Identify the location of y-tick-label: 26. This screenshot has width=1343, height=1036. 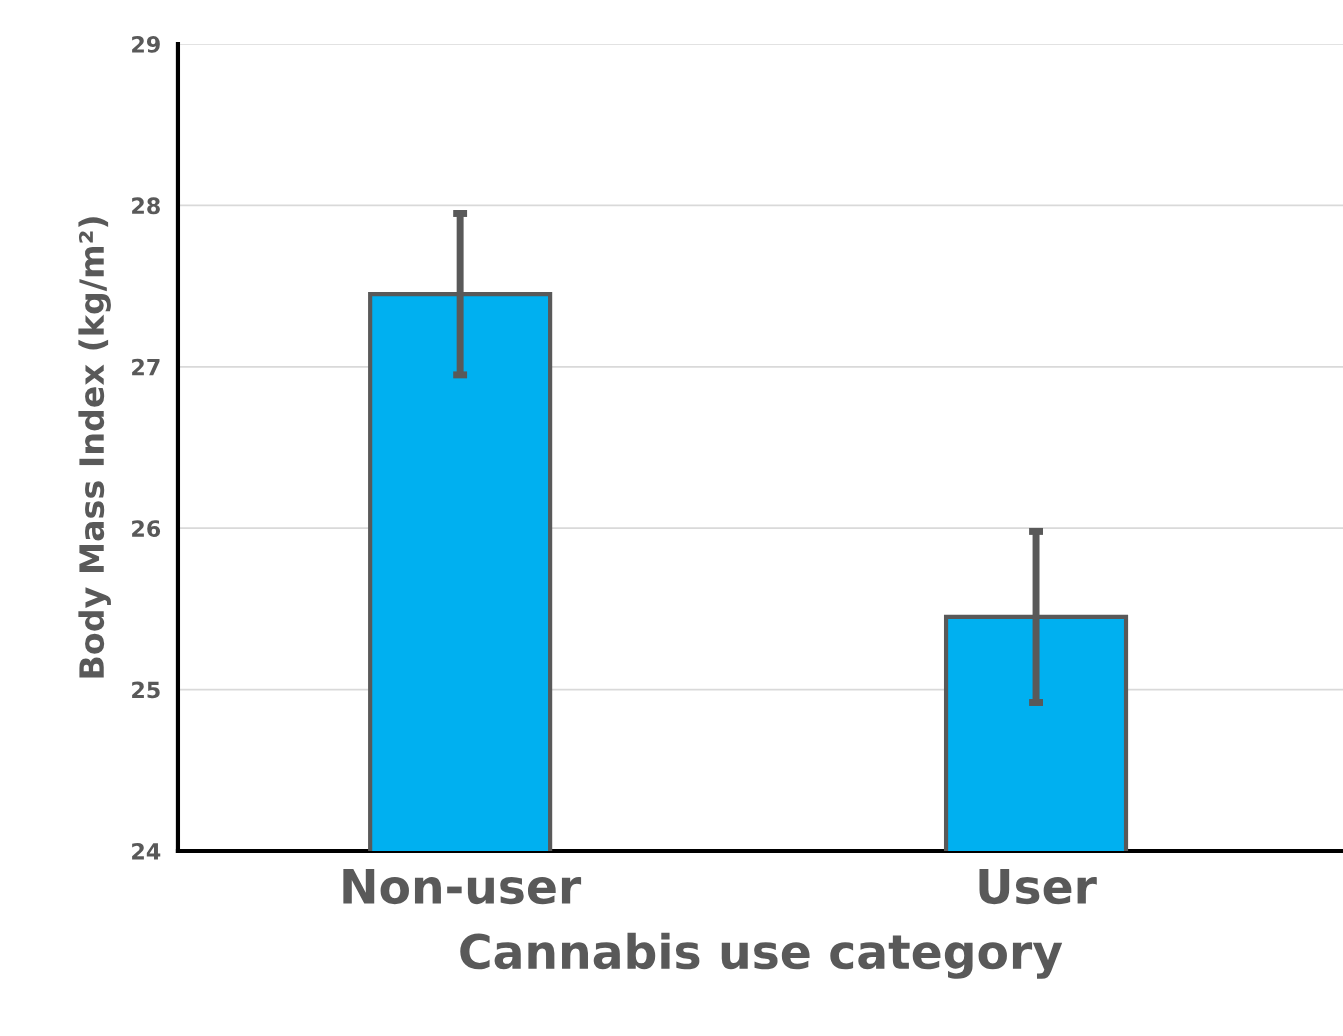
(146, 528).